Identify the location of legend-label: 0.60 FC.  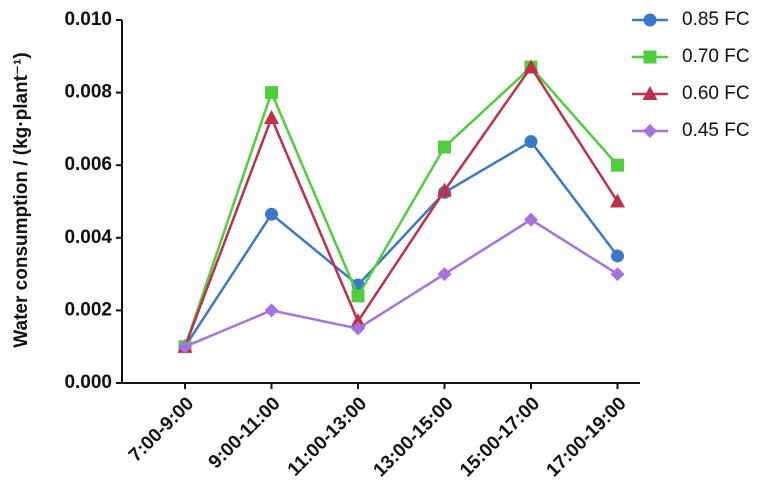
(716, 93).